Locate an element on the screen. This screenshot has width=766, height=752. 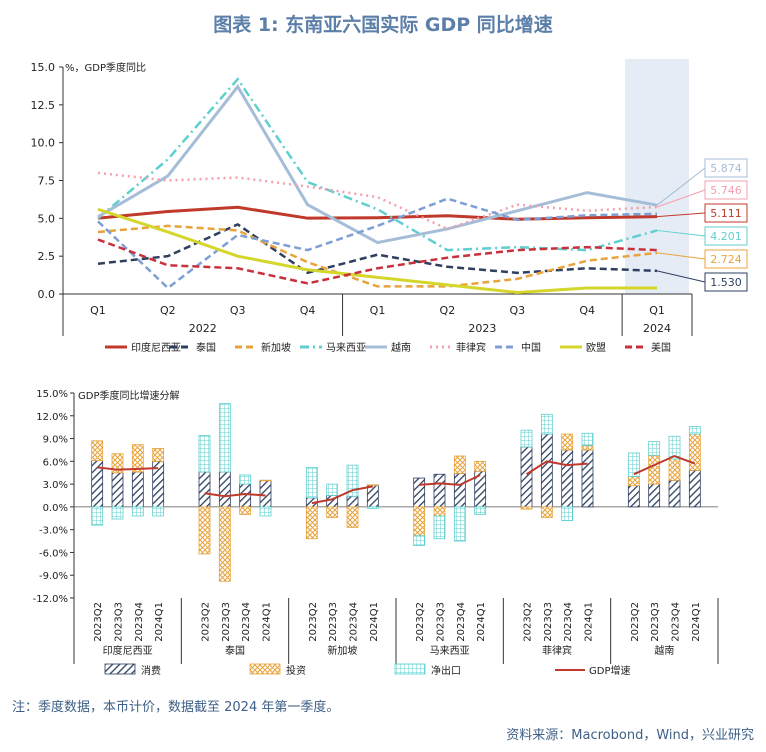
x-tick-label: Q3 is located at coordinates (517, 310).